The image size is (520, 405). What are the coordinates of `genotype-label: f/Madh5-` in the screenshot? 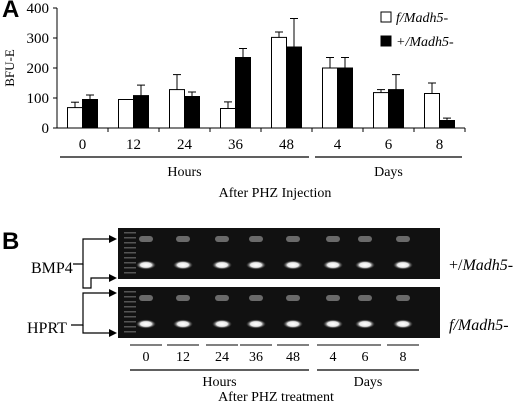 It's located at (479, 325).